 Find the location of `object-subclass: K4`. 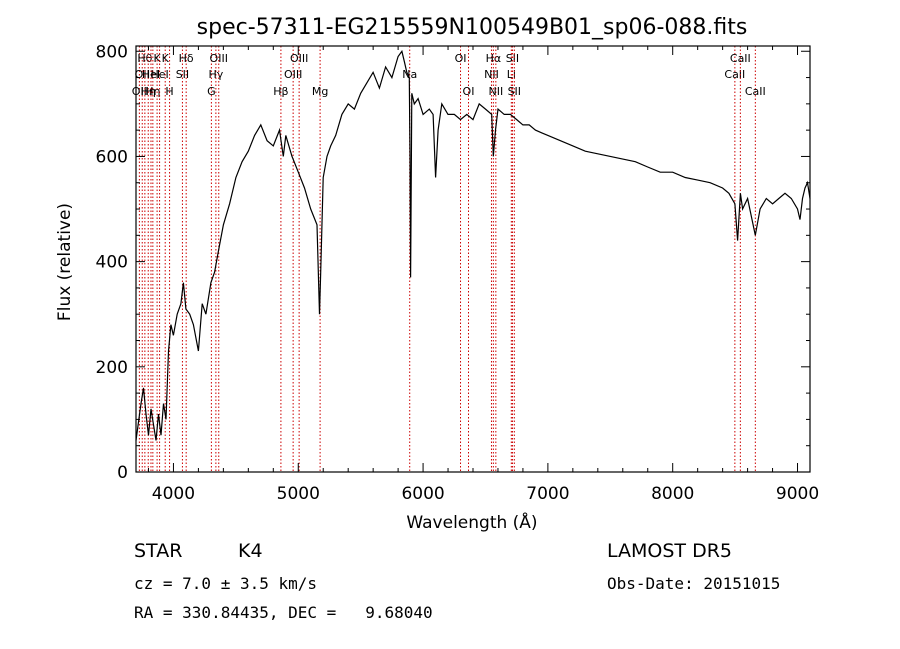

object-subclass: K4 is located at coordinates (250, 551).